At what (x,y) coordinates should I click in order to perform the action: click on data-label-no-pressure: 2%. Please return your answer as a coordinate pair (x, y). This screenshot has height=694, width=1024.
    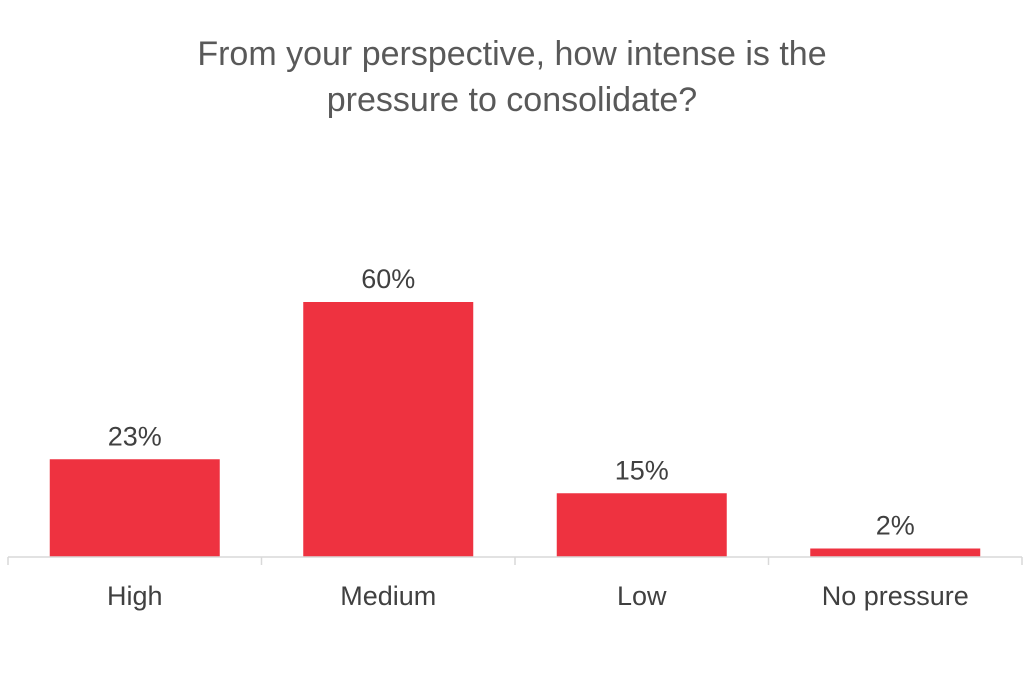
    Looking at the image, I should click on (895, 526).